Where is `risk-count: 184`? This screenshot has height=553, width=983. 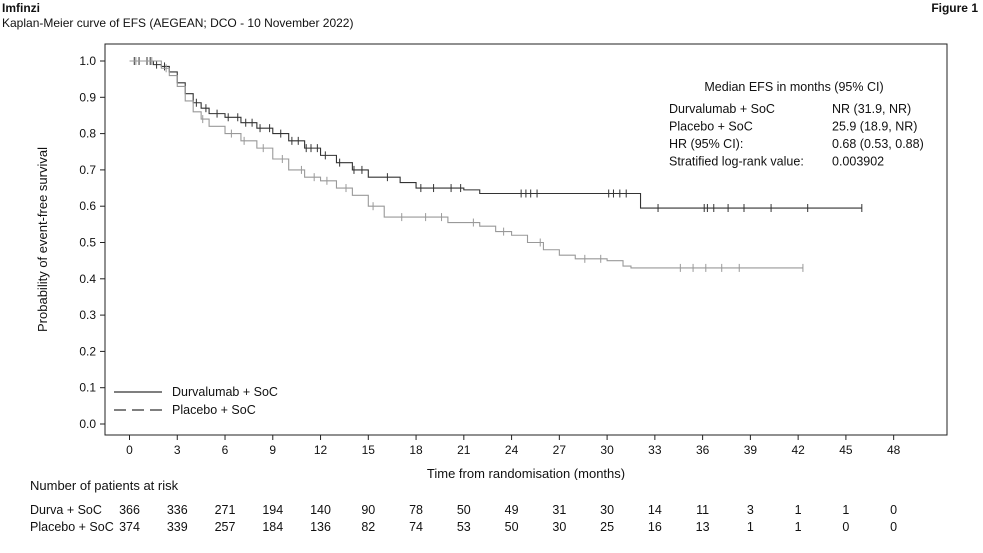 risk-count: 184 is located at coordinates (273, 527).